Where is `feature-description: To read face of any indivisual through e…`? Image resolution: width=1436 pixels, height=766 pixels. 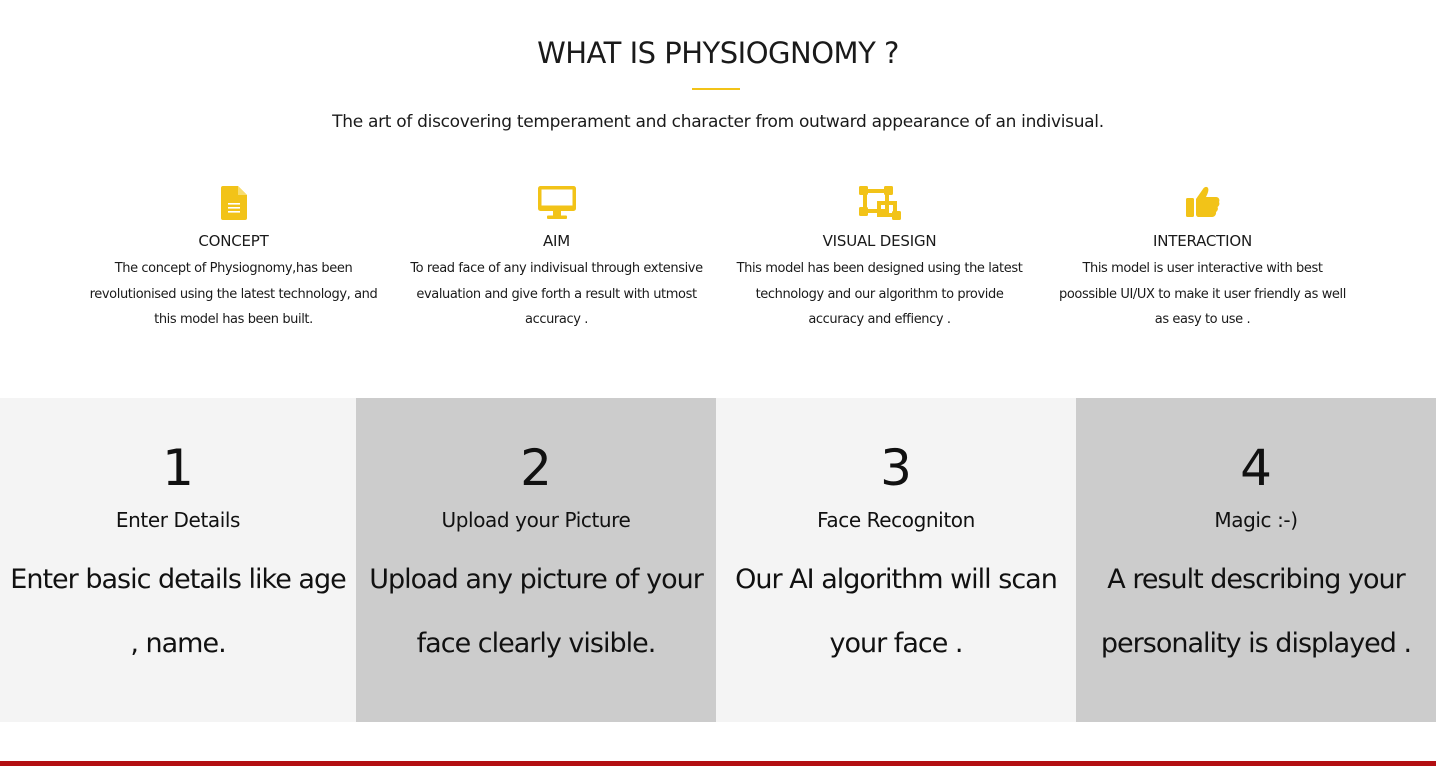 feature-description: To read face of any indivisual through e… is located at coordinates (556, 294).